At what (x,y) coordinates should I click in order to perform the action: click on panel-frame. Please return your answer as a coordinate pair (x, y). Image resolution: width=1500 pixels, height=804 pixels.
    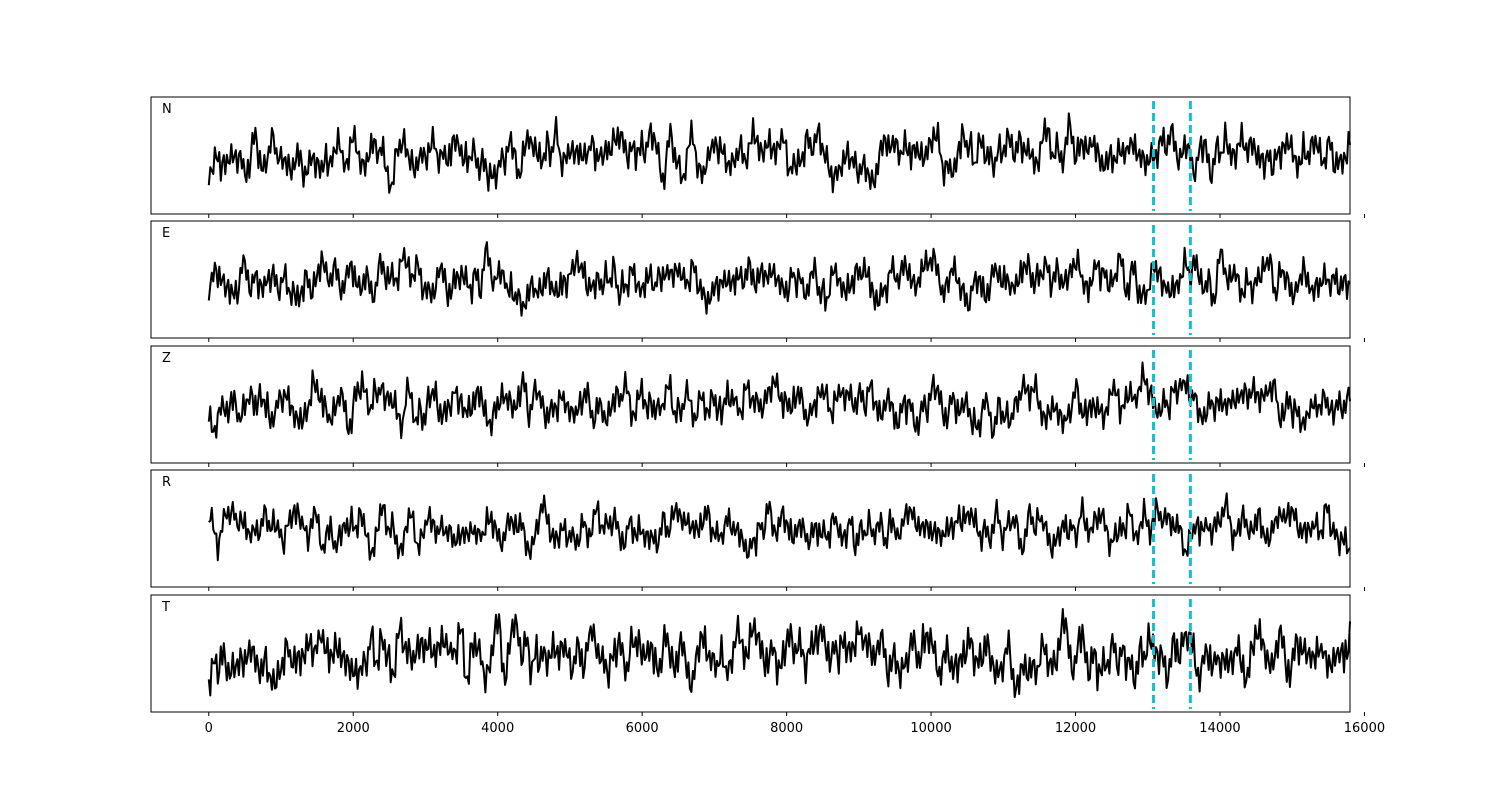
    Looking at the image, I should click on (750, 653).